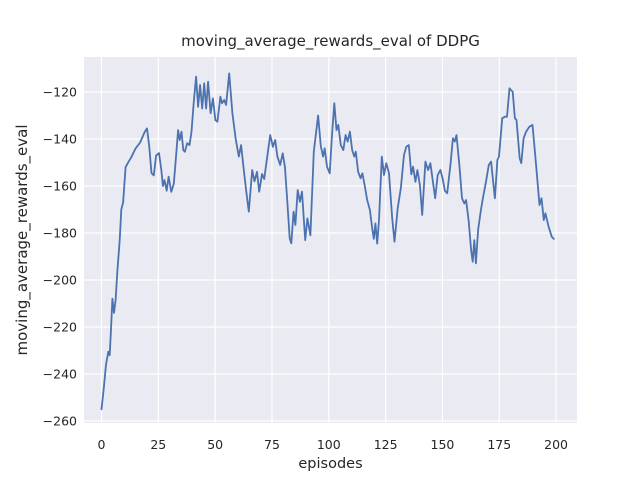 The height and width of the screenshot is (484, 640). Describe the element at coordinates (60, 374) in the screenshot. I see `y-tick-label: −240` at that location.